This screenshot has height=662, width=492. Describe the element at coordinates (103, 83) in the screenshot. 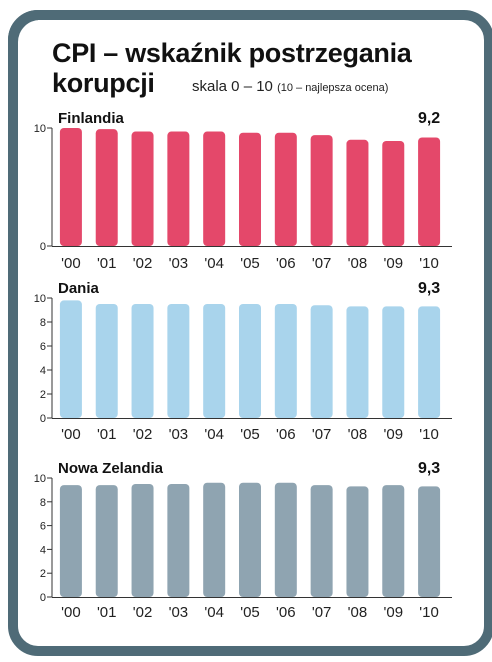

I see `chart-title-line2: korupcji` at that location.